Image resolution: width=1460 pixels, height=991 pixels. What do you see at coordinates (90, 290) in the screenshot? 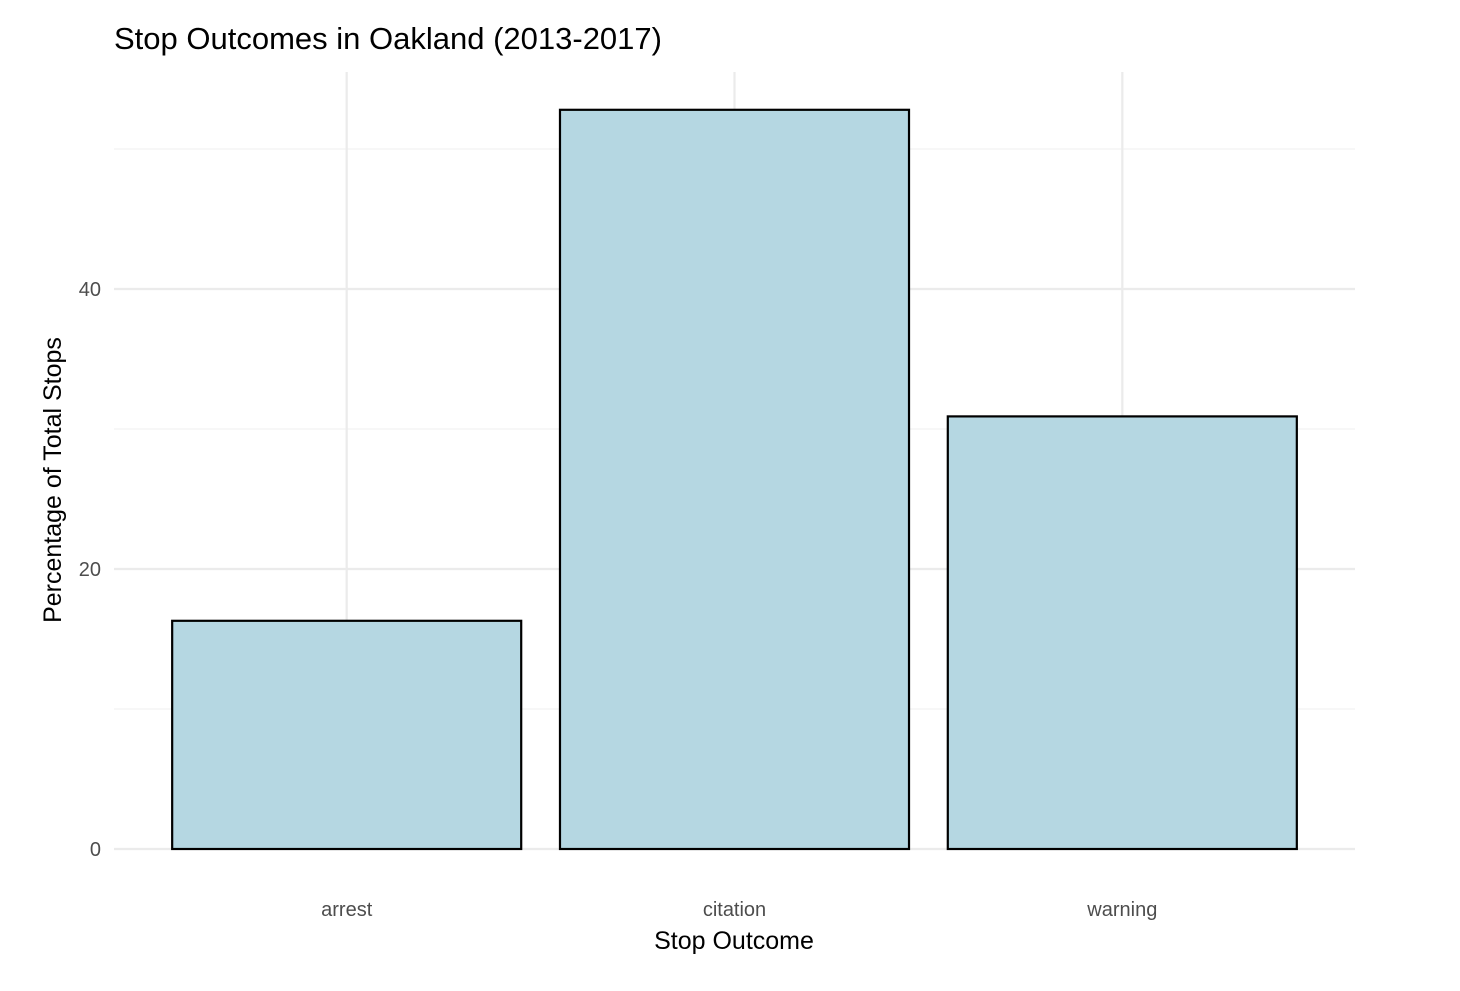
I see `y-tick-label: 40` at bounding box center [90, 290].